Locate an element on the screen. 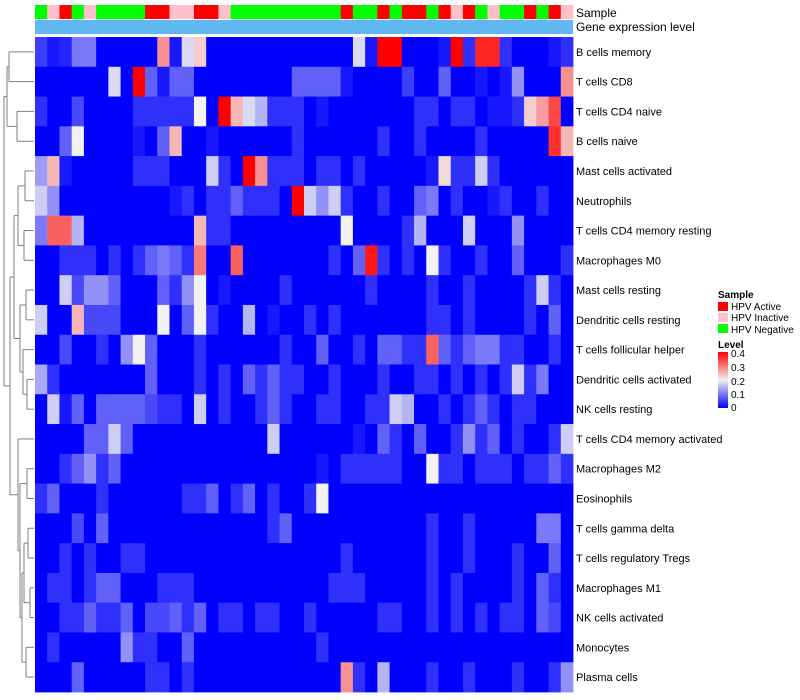 This screenshot has height=700, width=800. gene-expression-annotation-track is located at coordinates (304, 27).